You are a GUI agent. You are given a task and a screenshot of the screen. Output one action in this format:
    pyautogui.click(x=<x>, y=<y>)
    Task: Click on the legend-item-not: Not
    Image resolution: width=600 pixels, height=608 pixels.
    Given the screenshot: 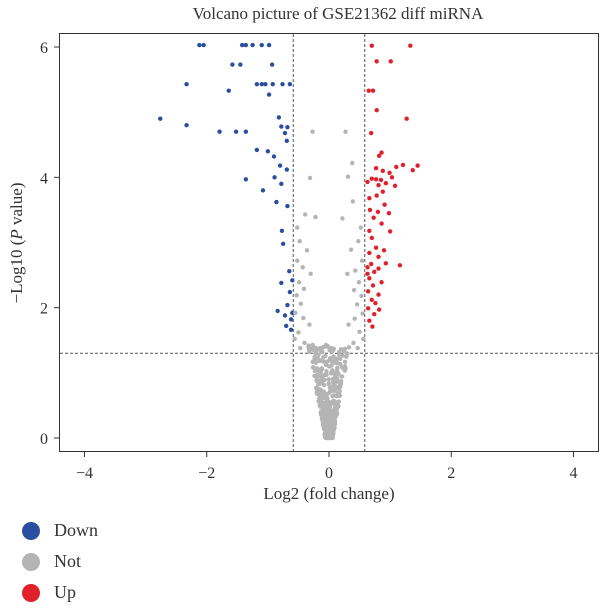 What is the action you would take?
    pyautogui.click(x=60, y=561)
    